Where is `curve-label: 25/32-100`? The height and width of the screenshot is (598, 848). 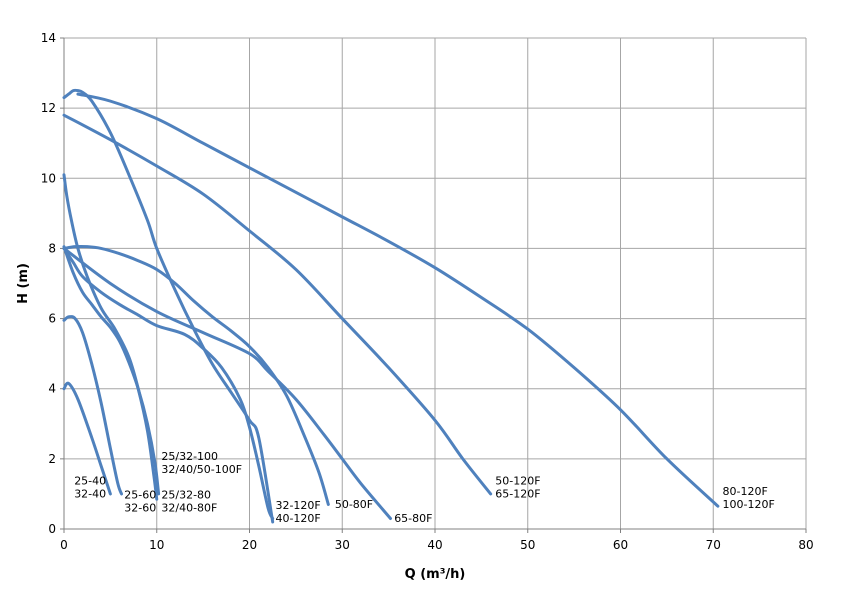 curve-label: 25/32-100 is located at coordinates (189, 456).